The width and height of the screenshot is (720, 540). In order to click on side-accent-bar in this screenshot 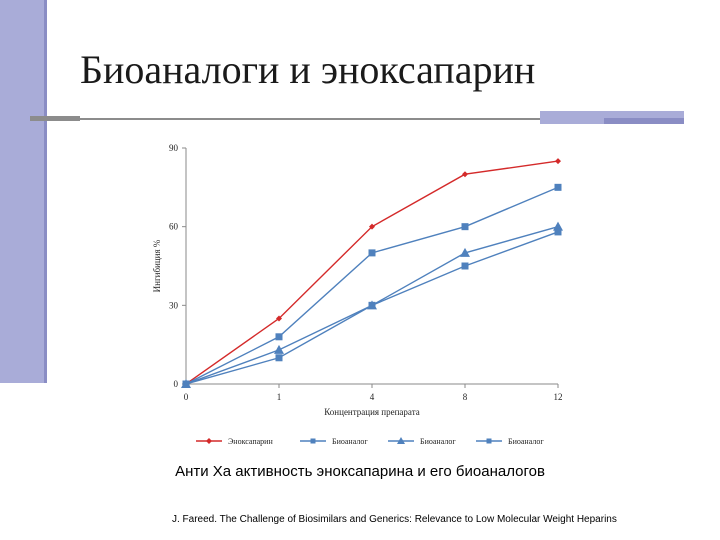, I will do `click(23, 191)`.